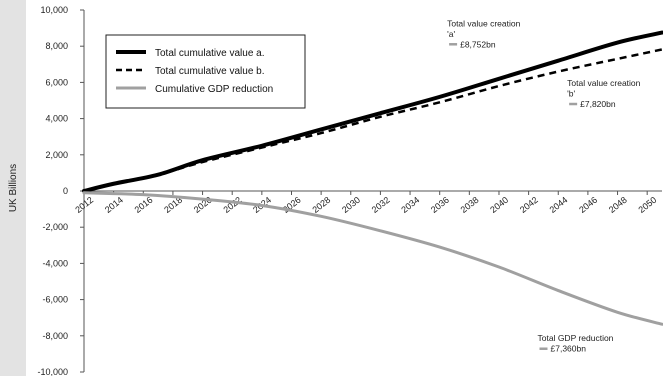 The height and width of the screenshot is (376, 663). What do you see at coordinates (499, 205) in the screenshot?
I see `x-tick-label: 2040` at bounding box center [499, 205].